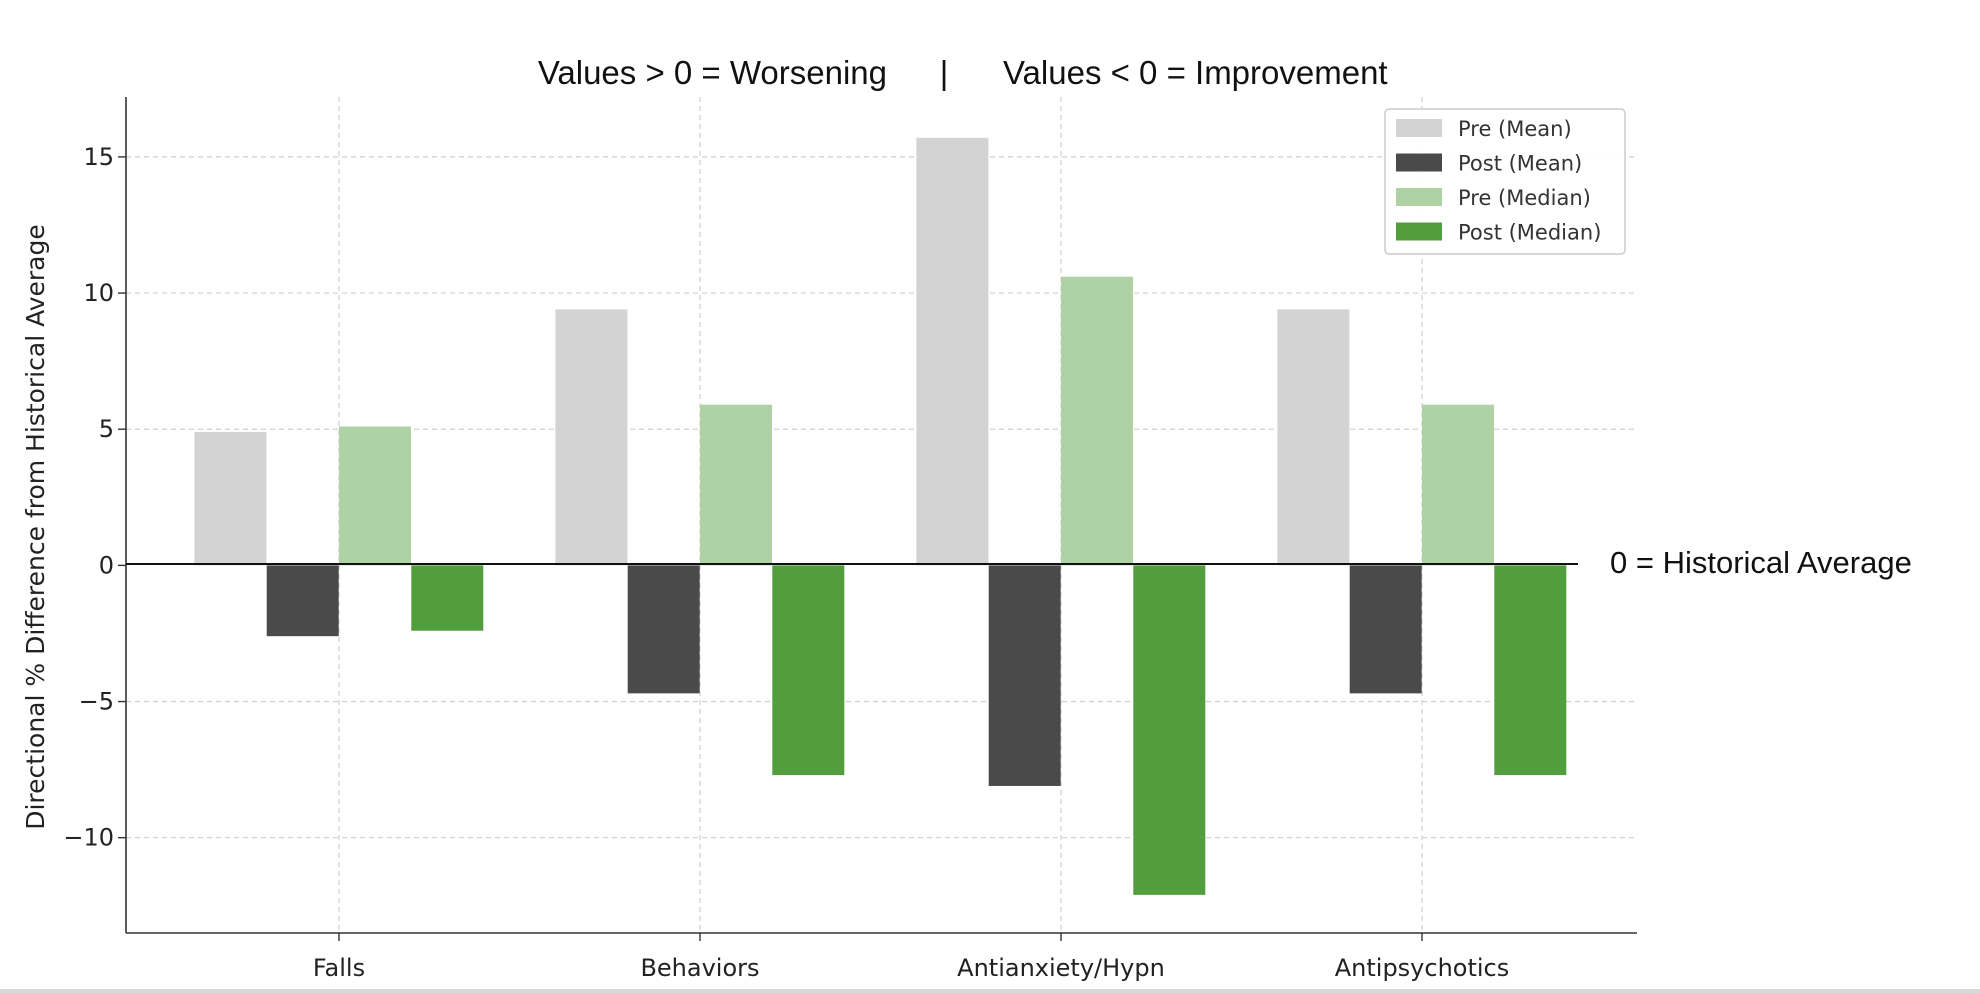  What do you see at coordinates (96, 702) in the screenshot?
I see `y-tick-label: −5` at bounding box center [96, 702].